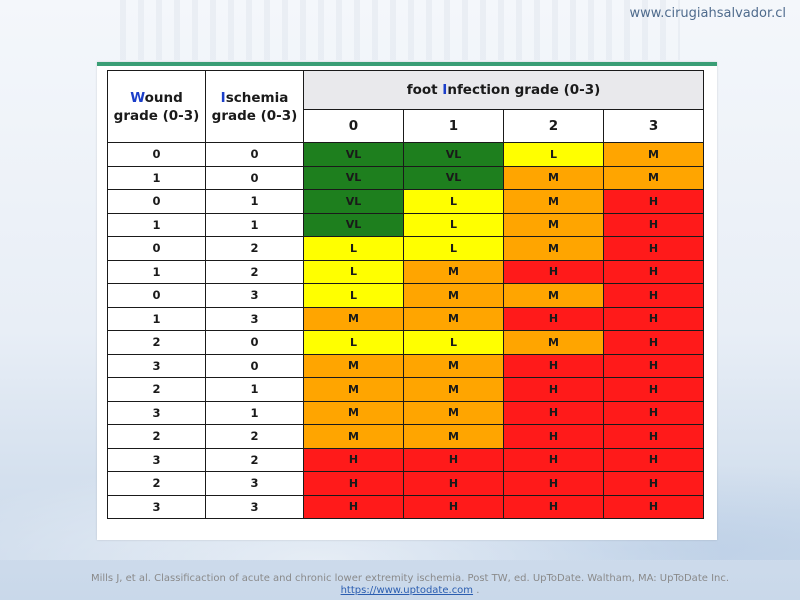 Image resolution: width=800 pixels, height=600 pixels. I want to click on table-row: 1 0 VL VL M M, so click(406, 177).